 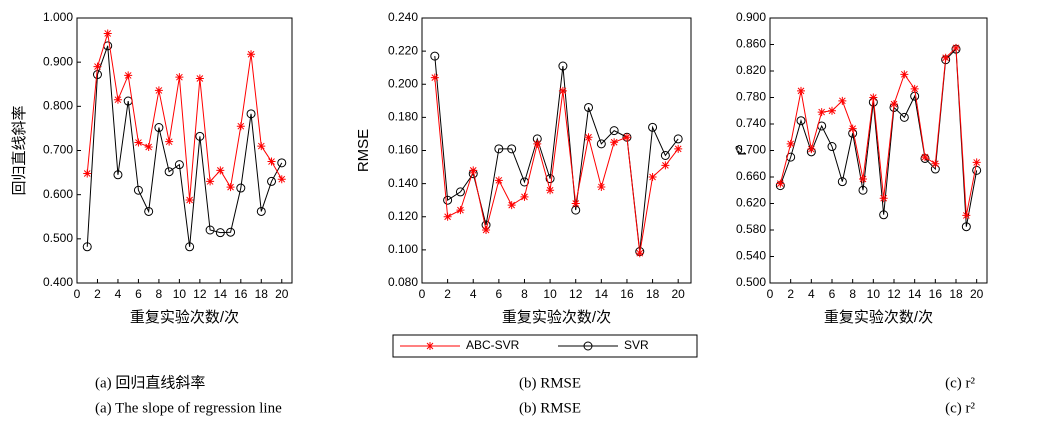 I want to click on y-tick-label: 0.660, so click(x=751, y=176).